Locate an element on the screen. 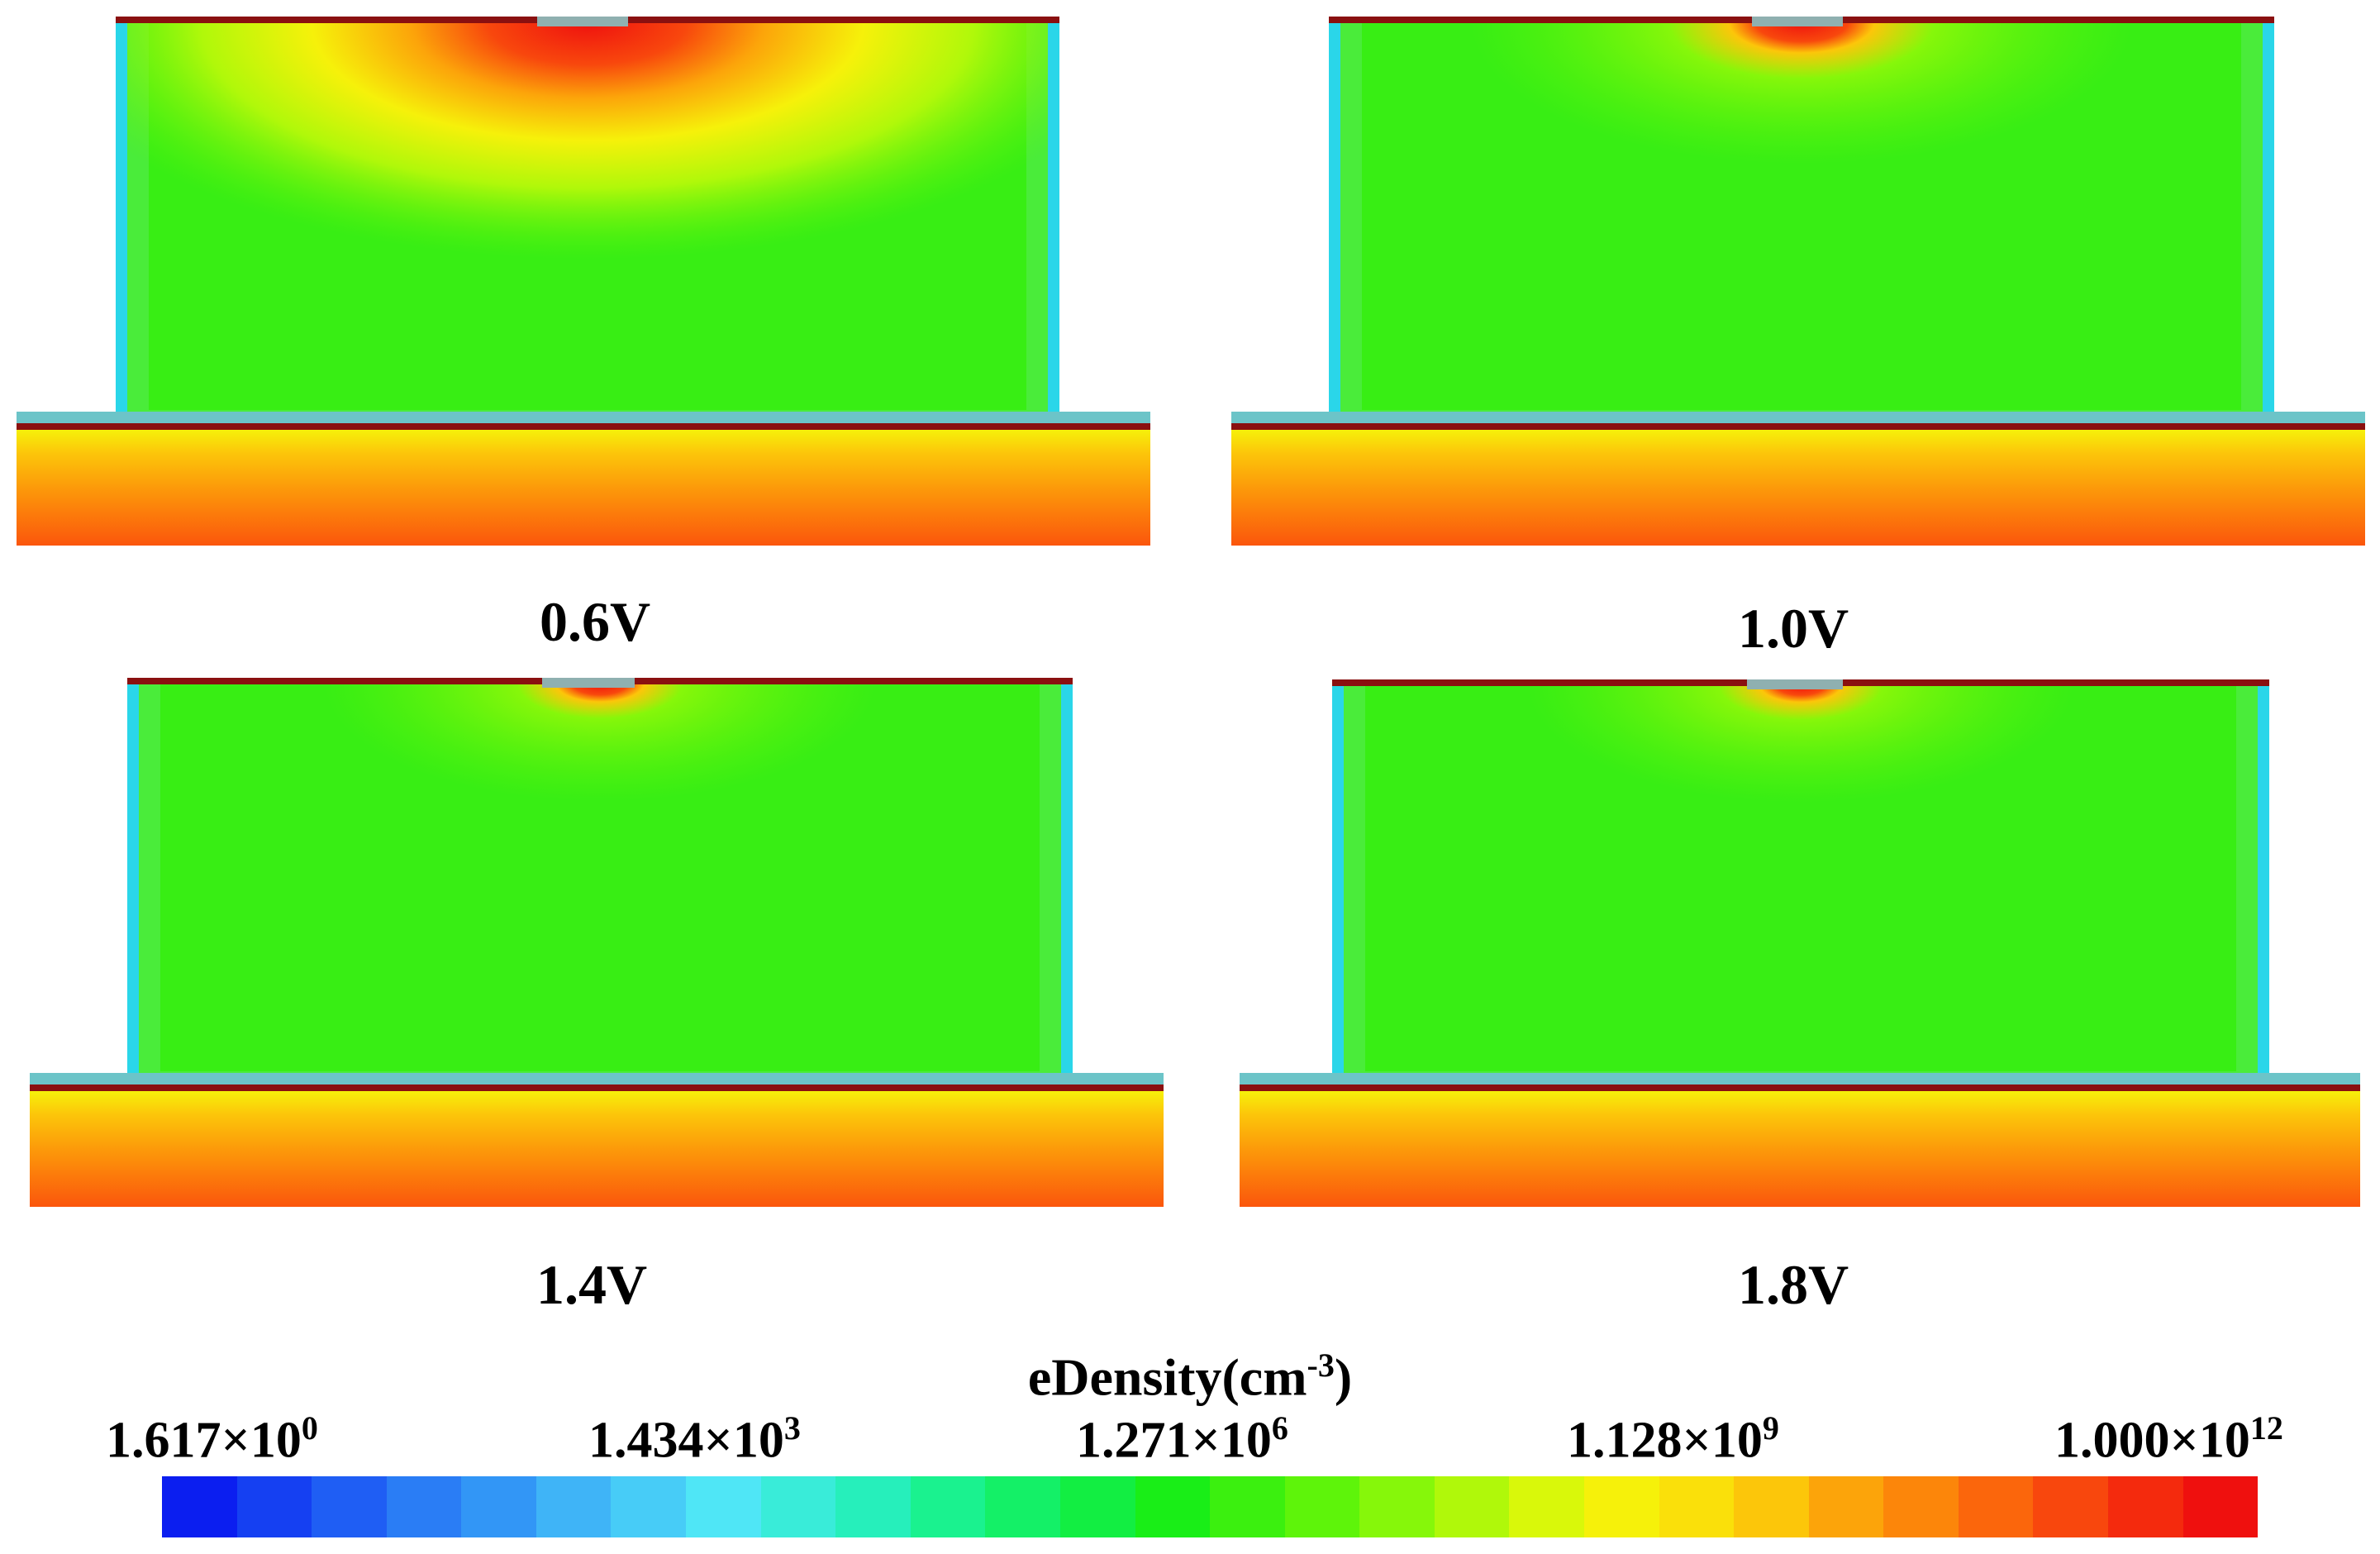  colorbar-tick-3: 1.271×10⁶ is located at coordinates (1182, 1439).